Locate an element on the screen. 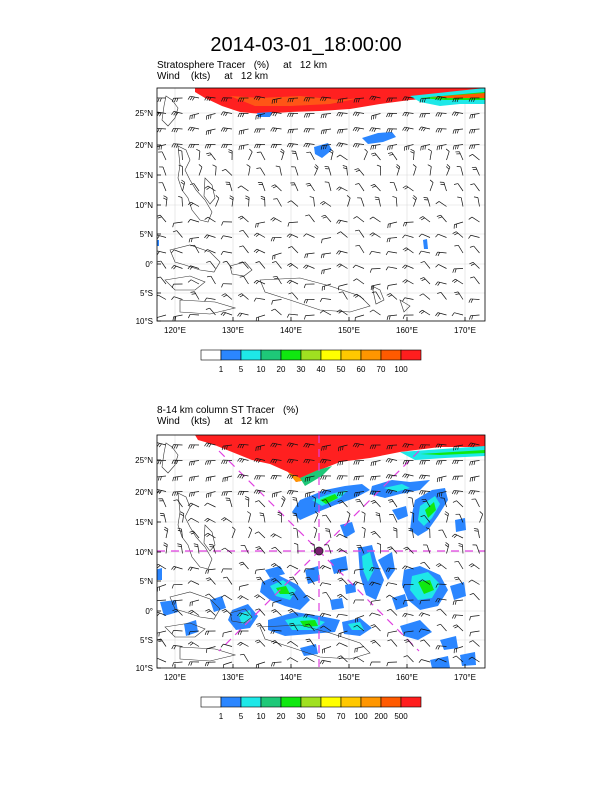 The height and width of the screenshot is (792, 612). panel1-label-line1: Stratosphere Tracer (%) at 12 km is located at coordinates (242, 65).